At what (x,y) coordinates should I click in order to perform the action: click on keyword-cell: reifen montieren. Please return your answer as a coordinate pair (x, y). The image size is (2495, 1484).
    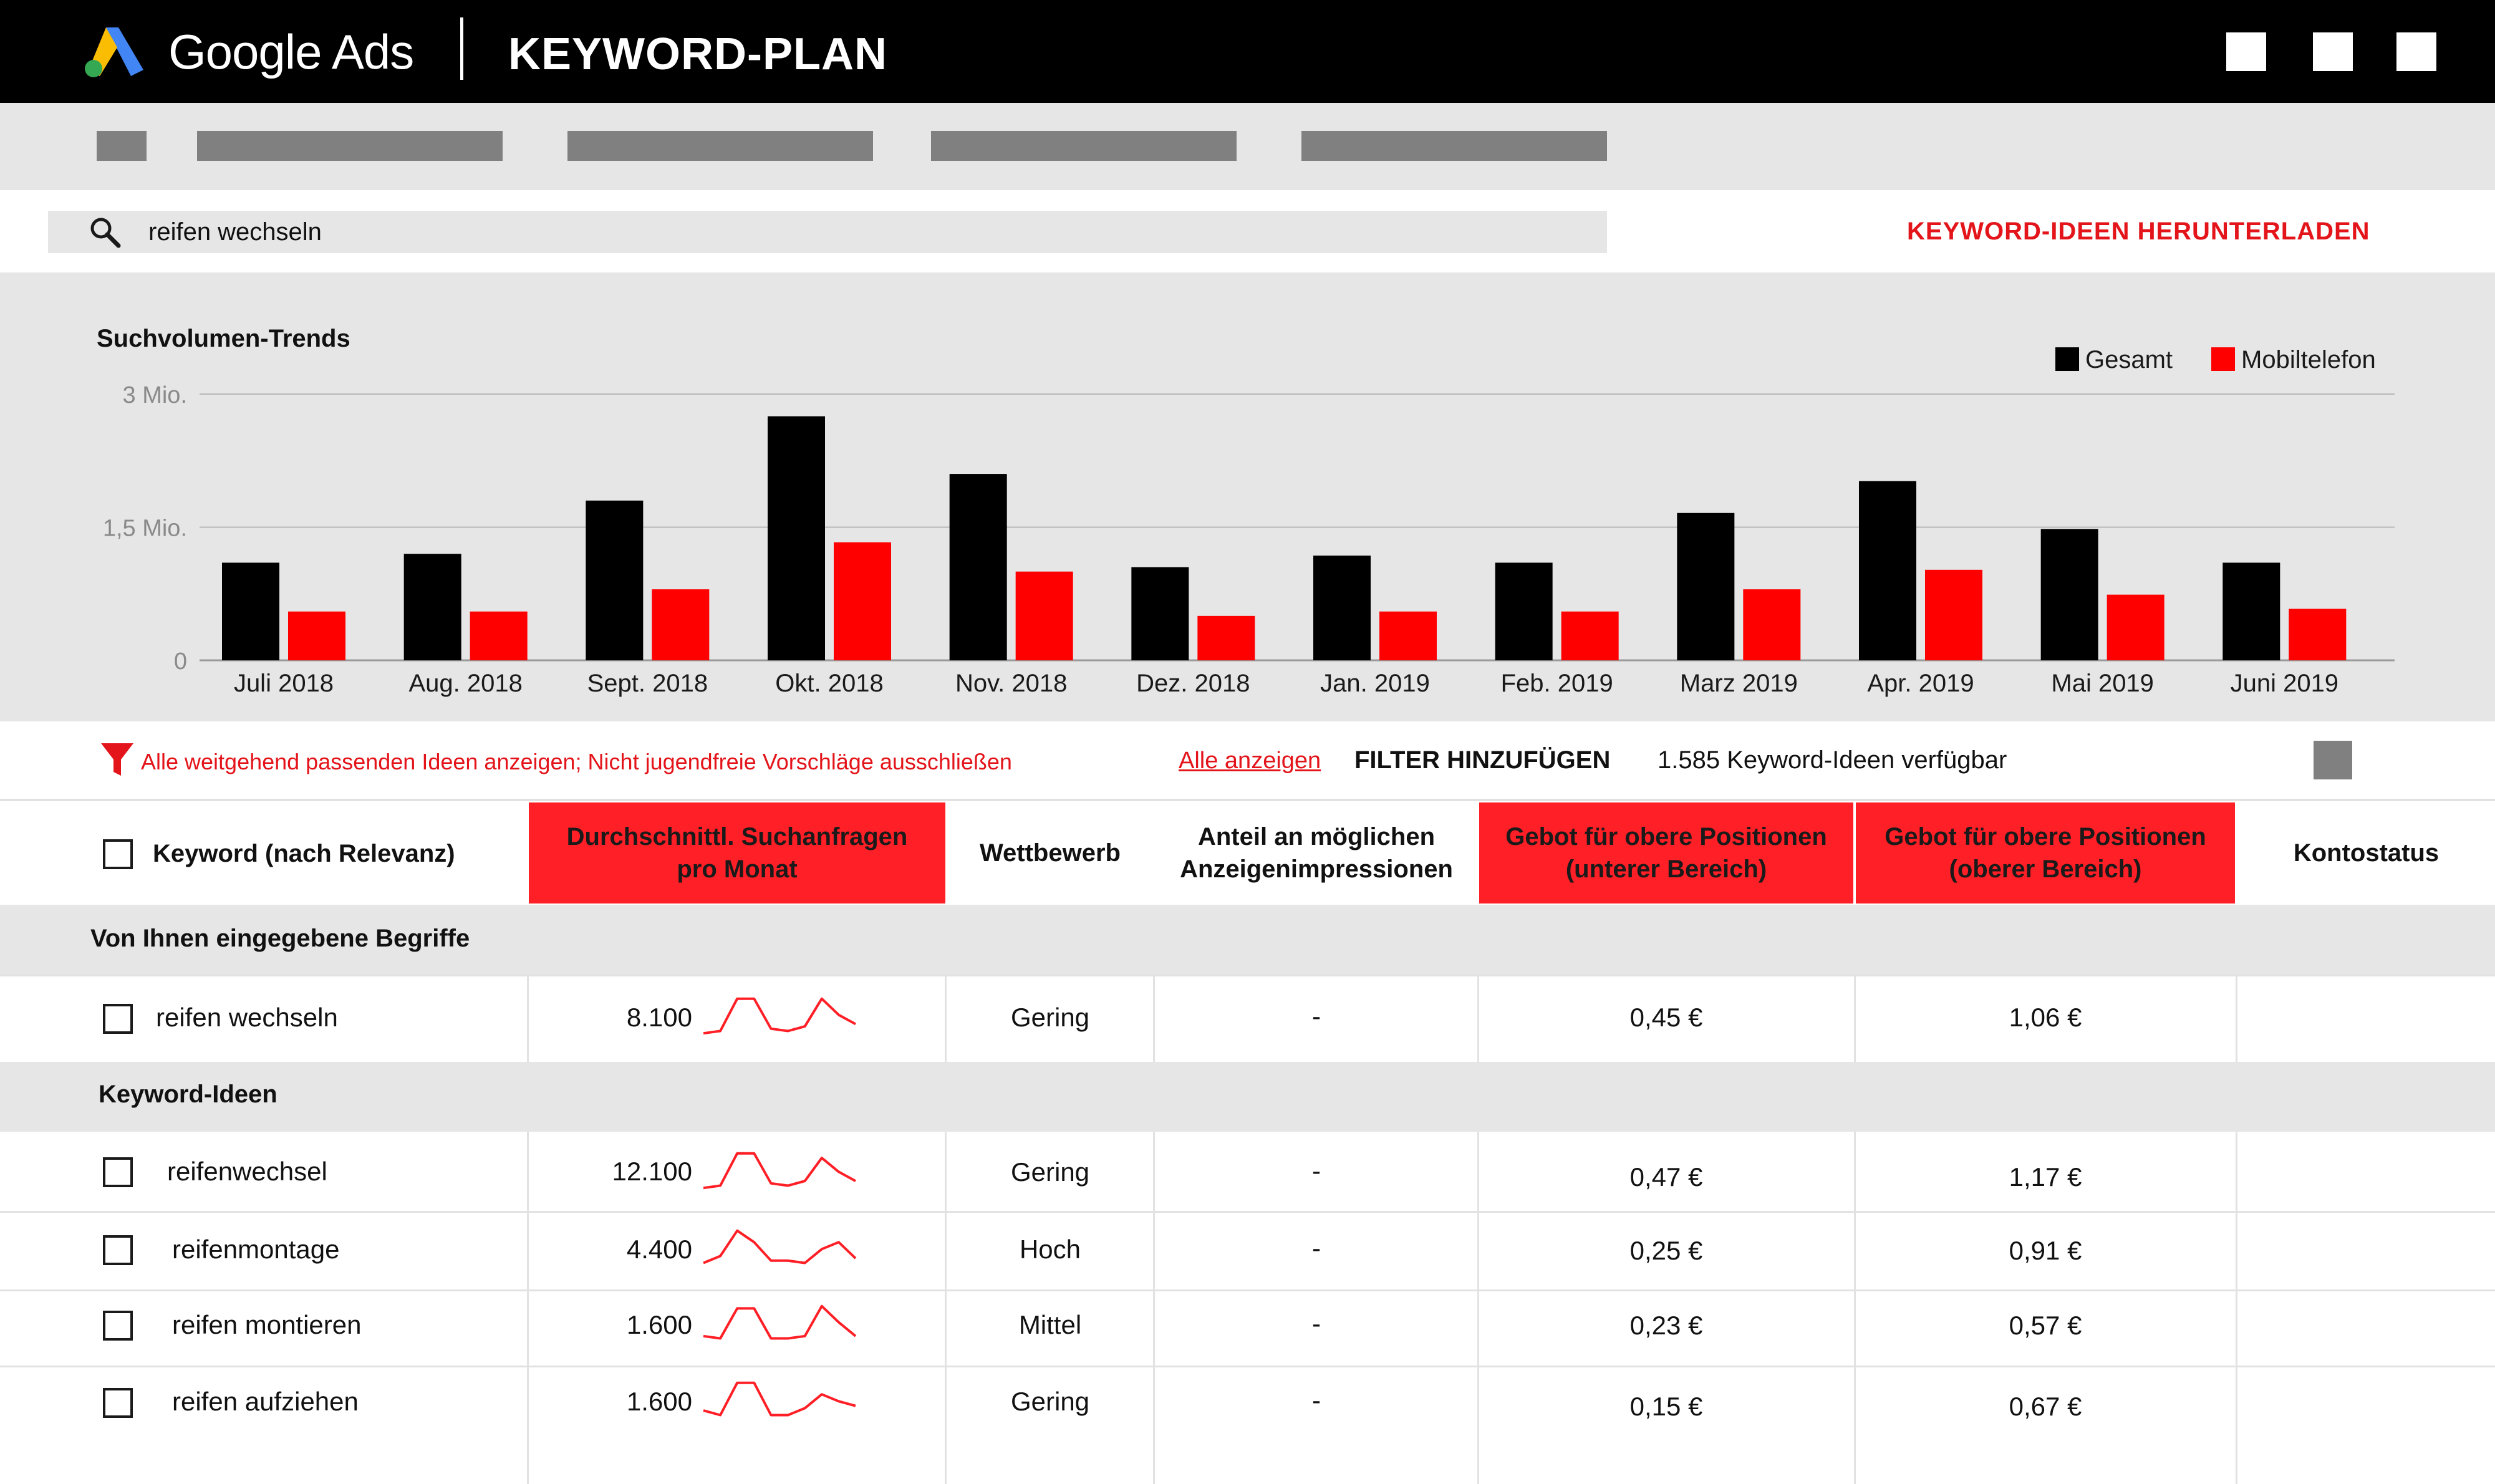
    Looking at the image, I should click on (267, 1324).